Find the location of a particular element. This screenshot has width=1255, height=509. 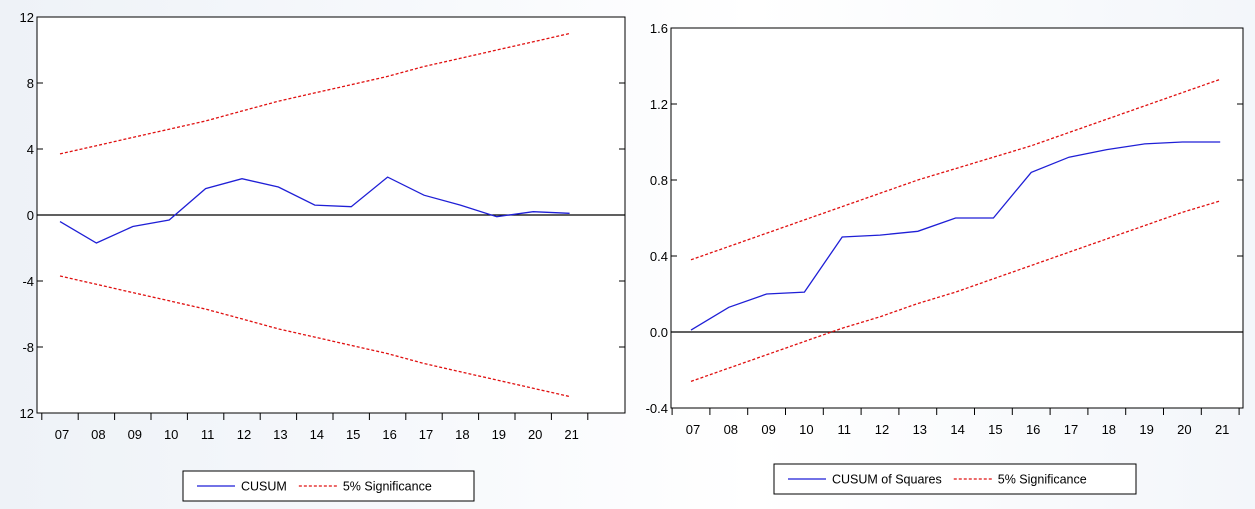

y-tick-label: 4 is located at coordinates (30, 149).